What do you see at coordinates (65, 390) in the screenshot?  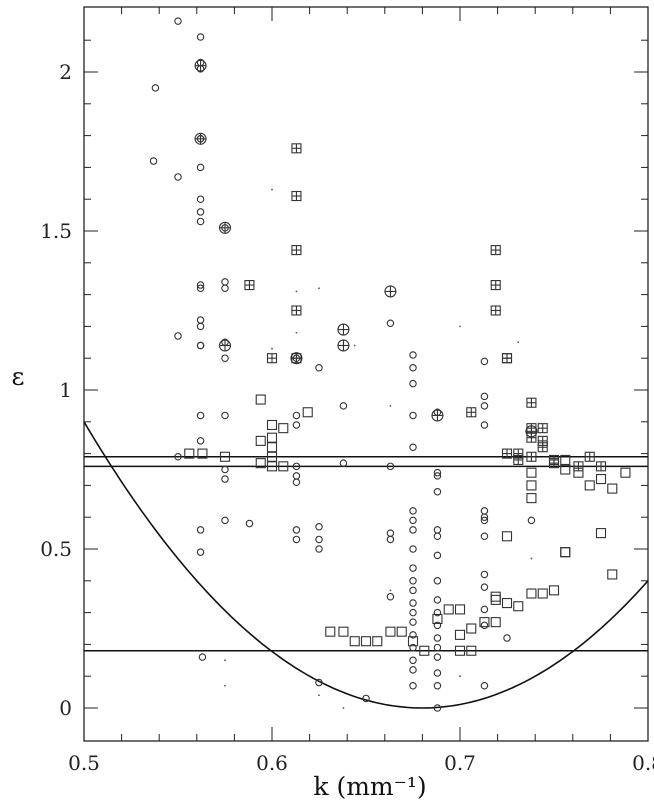 I see `y-tick-label: 1` at bounding box center [65, 390].